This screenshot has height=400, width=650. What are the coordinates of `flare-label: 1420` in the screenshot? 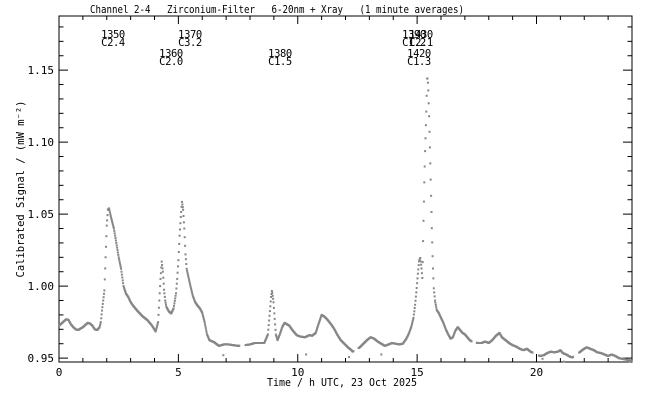 It's located at (419, 54).